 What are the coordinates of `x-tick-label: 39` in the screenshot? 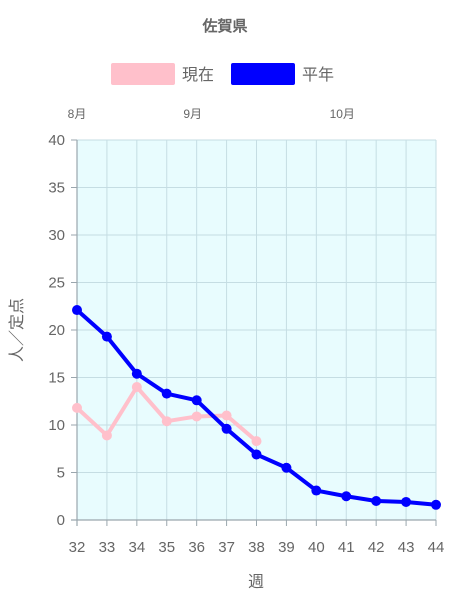 It's located at (286, 547).